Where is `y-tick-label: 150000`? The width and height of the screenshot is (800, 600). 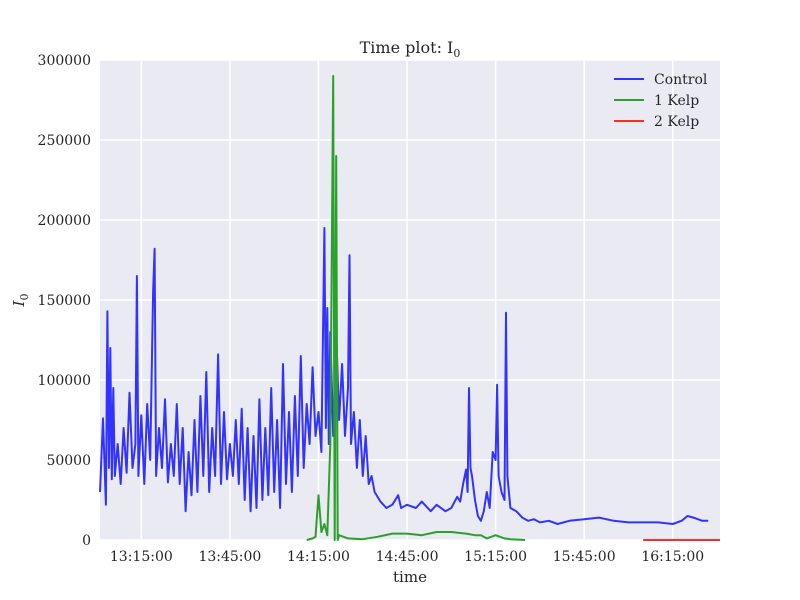 y-tick-label: 150000 is located at coordinates (64, 301).